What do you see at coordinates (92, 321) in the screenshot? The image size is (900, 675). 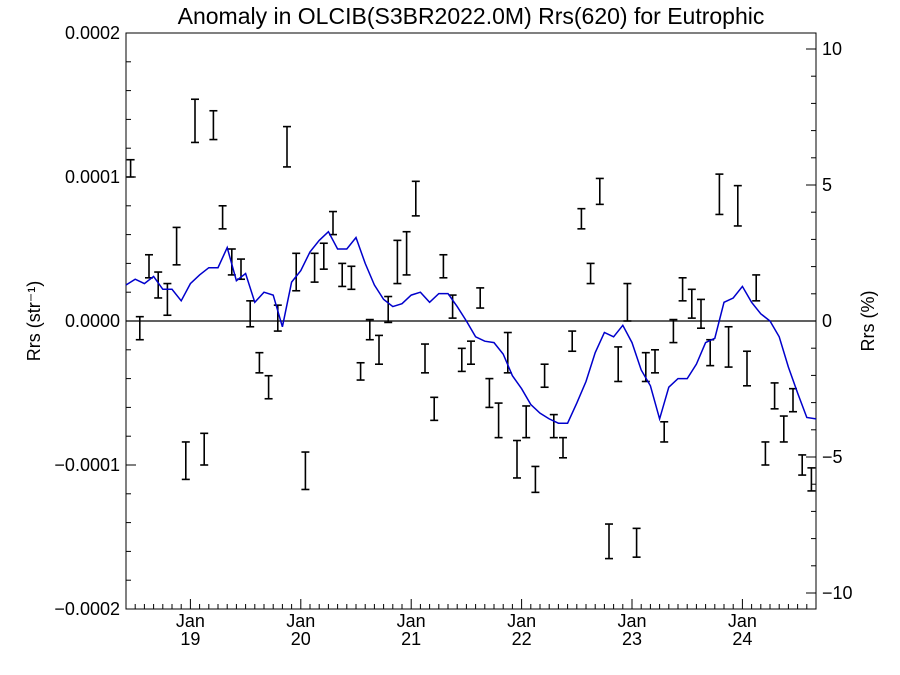 I see `y-left-tick-label: 0.0000` at bounding box center [92, 321].